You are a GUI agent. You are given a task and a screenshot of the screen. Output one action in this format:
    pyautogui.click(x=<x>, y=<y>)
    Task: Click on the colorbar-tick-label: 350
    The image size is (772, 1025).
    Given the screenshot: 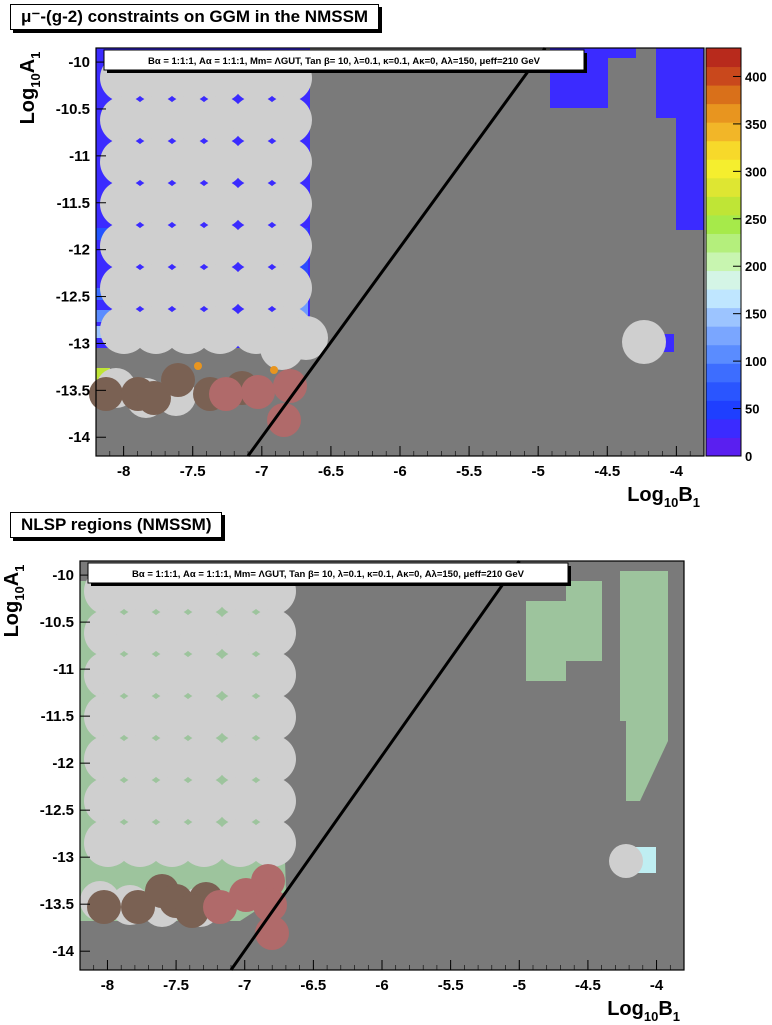 What is the action you would take?
    pyautogui.click(x=756, y=124)
    